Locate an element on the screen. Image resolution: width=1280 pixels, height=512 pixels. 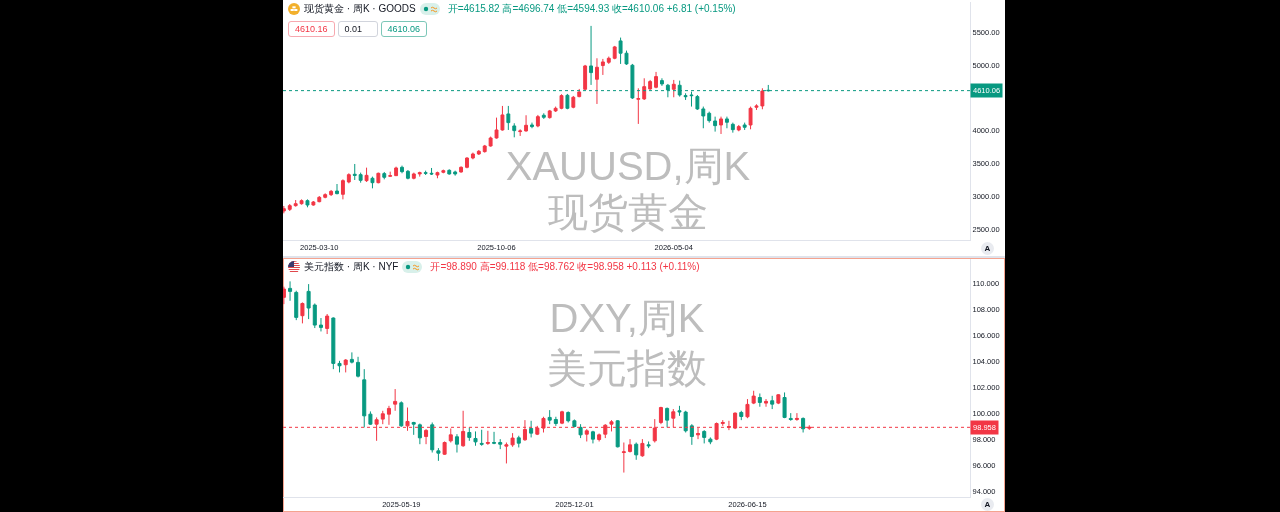
annotation: DXY,周K is located at coordinates (627, 318).